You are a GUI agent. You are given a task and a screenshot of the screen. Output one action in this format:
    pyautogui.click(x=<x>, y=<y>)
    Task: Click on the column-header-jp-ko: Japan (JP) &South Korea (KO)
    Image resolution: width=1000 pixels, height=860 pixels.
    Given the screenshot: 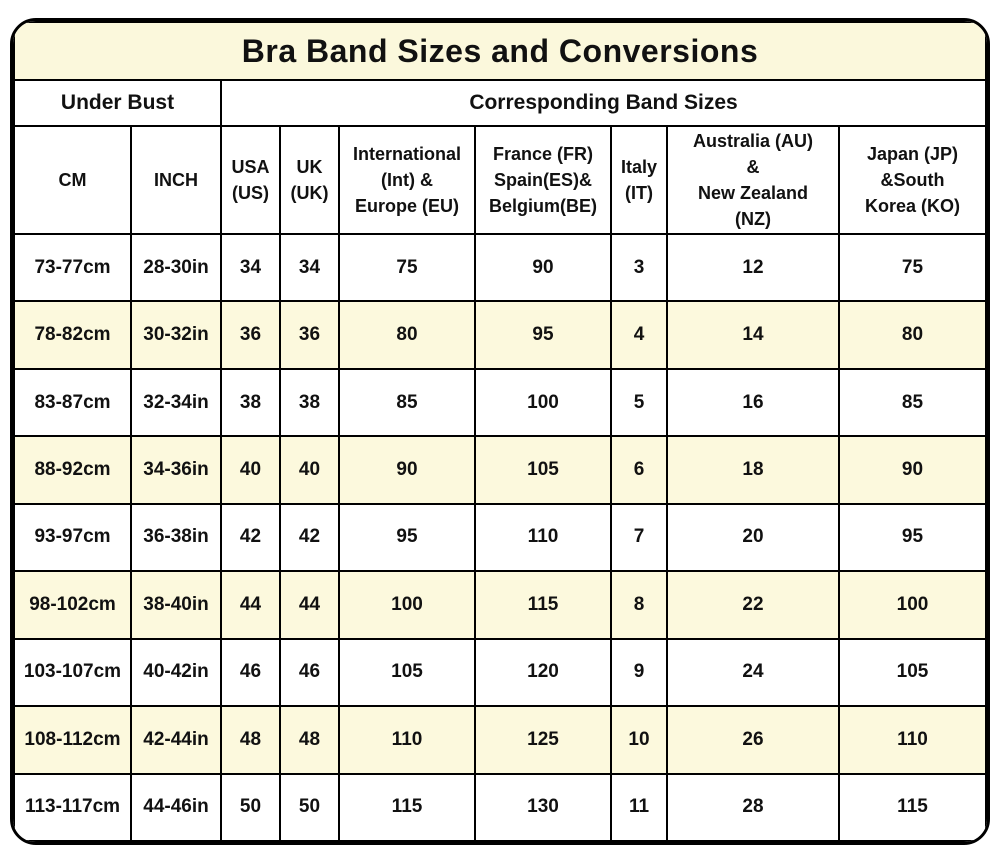 What is the action you would take?
    pyautogui.click(x=912, y=180)
    